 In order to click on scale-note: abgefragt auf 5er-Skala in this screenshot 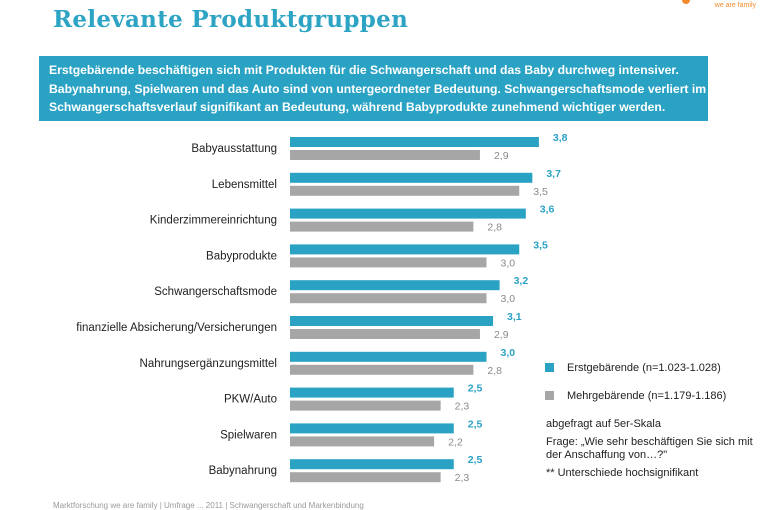, I will do `click(603, 424)`.